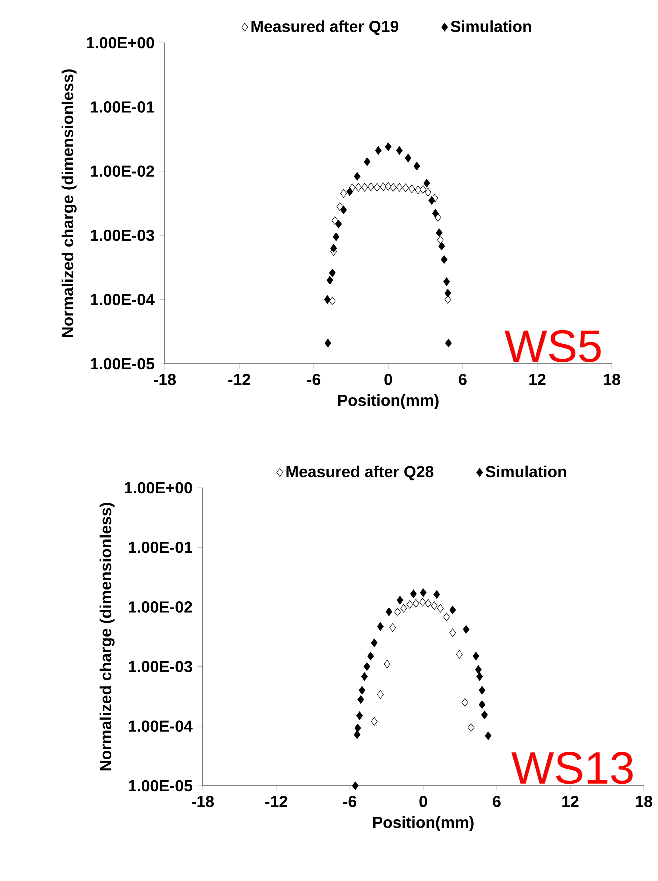 Image resolution: width=658 pixels, height=881 pixels. I want to click on x-tick-label: 6, so click(497, 802).